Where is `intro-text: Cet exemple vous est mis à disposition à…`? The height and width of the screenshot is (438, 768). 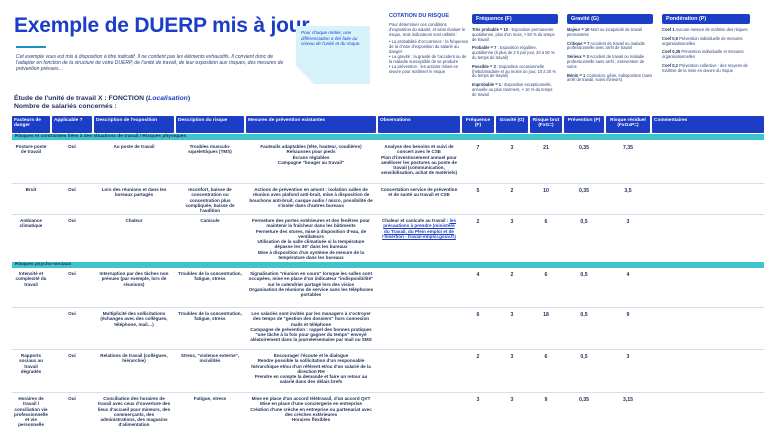 intro-text: Cet exemple vous est mis à disposition à… is located at coordinates (150, 63).